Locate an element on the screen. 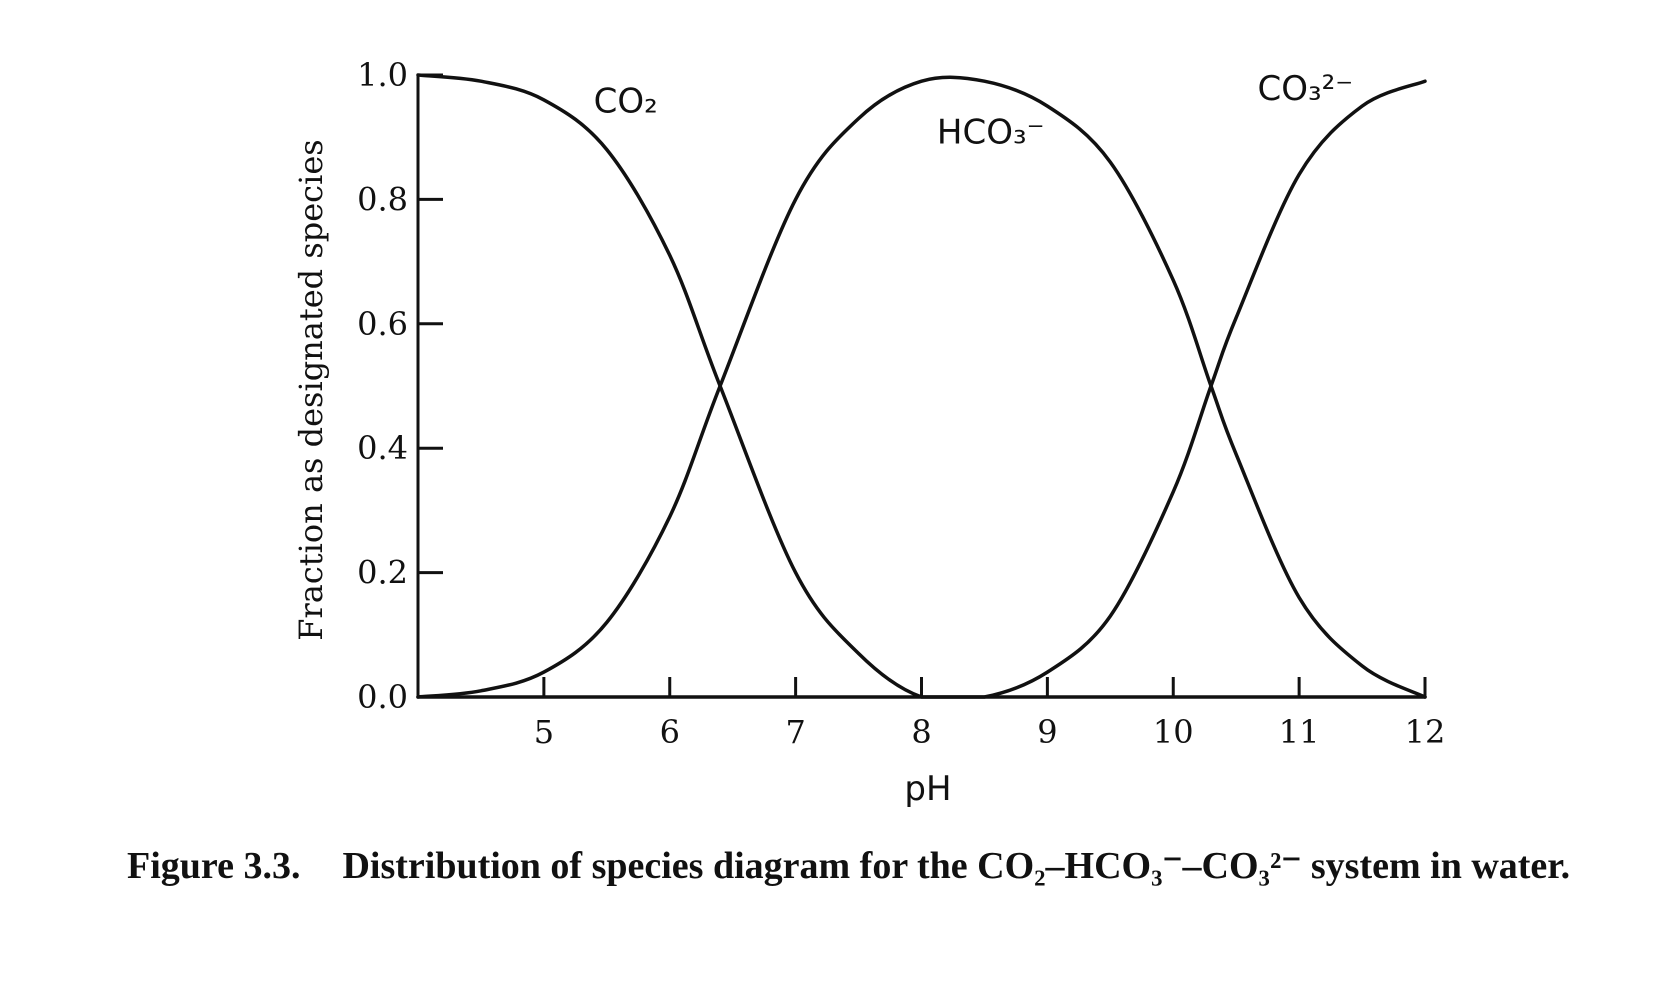 This screenshot has height=1006, width=1670. series-label-1: HCO₃⁻ is located at coordinates (991, 132).